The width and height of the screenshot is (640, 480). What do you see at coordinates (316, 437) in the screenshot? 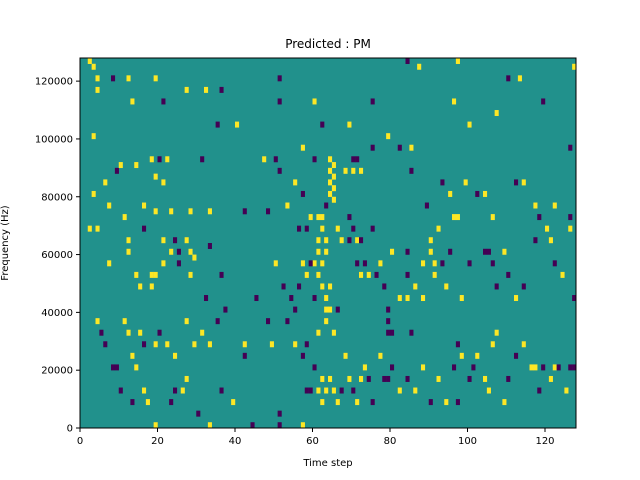
I see `x-axis: 0 20 40 60 80 100 120` at bounding box center [316, 437].